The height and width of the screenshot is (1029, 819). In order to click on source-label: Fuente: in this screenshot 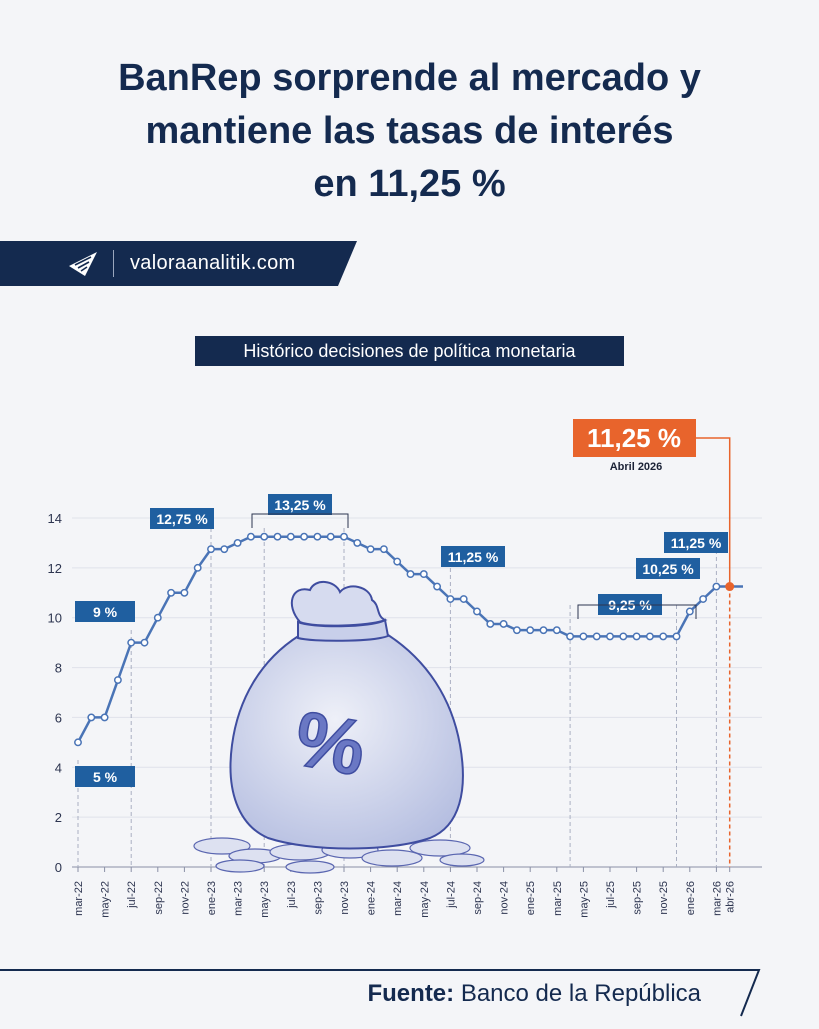, I will do `click(411, 993)`.